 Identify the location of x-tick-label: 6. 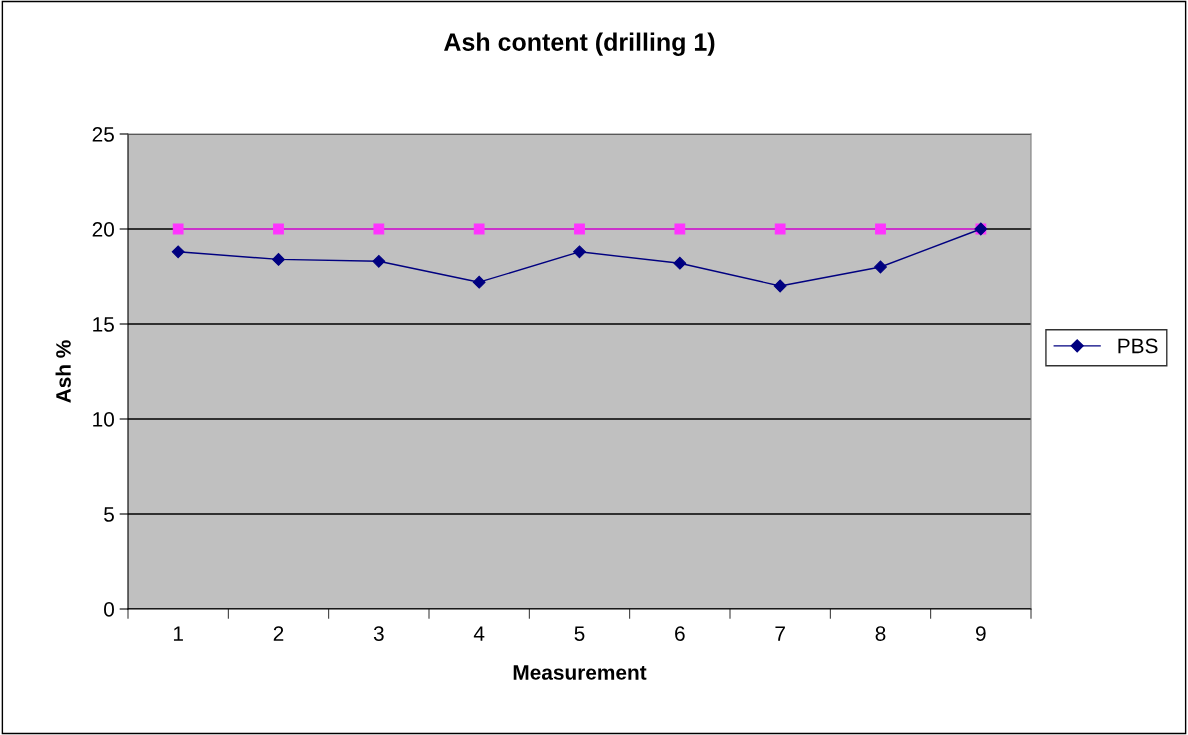
(680, 633).